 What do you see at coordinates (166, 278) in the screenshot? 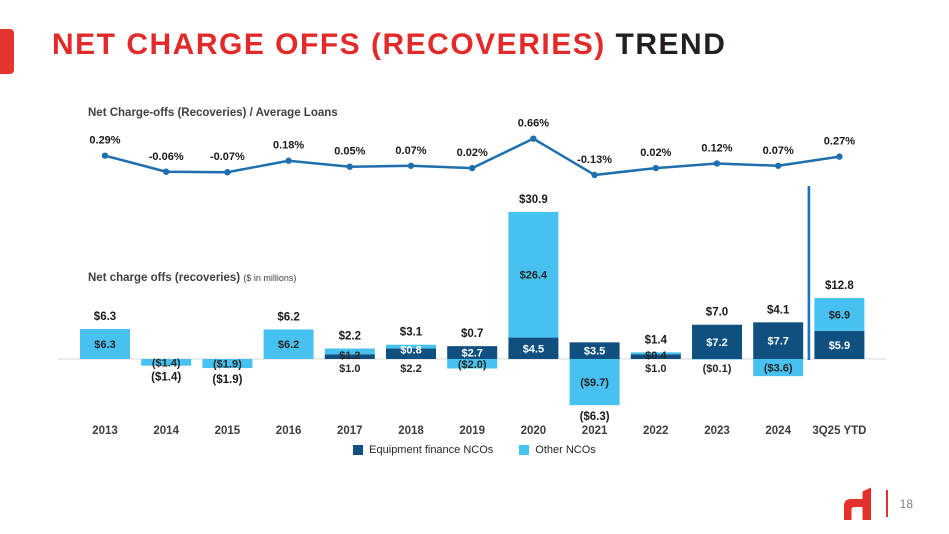
I see `bar-chart-title-text: Net charge offs (recoveries)` at bounding box center [166, 278].